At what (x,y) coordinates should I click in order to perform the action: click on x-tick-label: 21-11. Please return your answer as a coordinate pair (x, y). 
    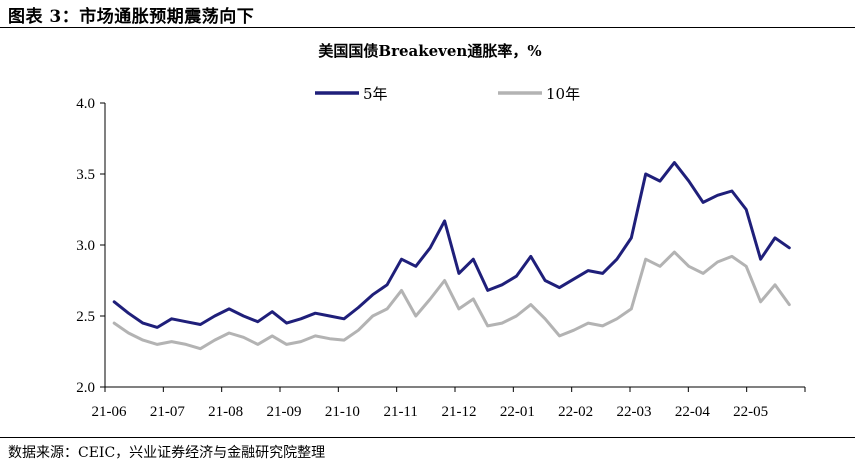
    Looking at the image, I should click on (400, 412).